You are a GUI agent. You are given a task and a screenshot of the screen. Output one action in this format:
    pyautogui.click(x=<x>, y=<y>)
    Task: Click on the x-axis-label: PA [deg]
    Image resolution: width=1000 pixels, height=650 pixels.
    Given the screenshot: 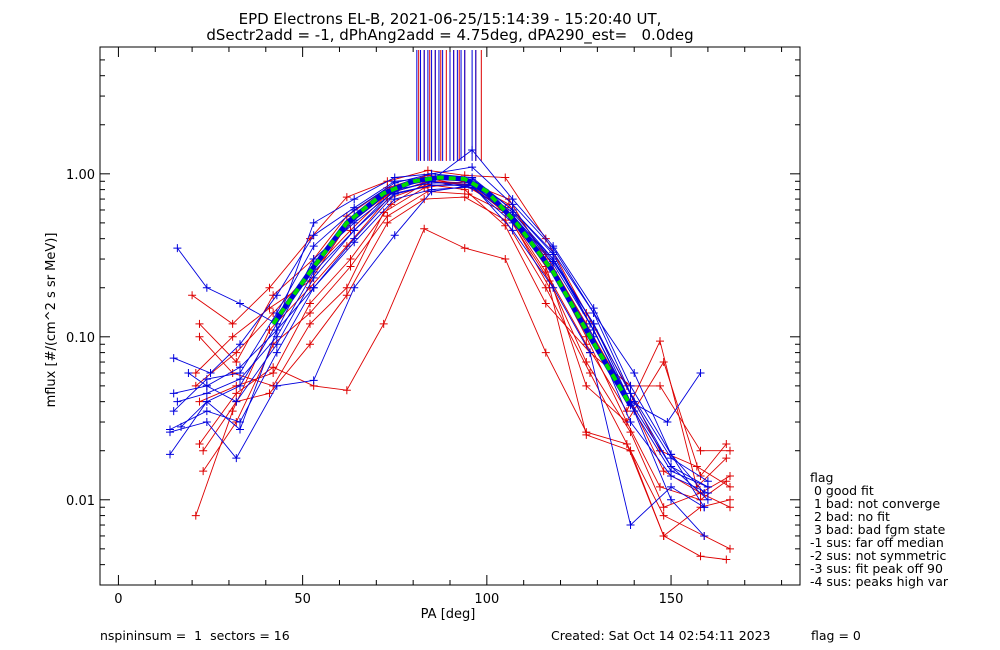 What is the action you would take?
    pyautogui.click(x=448, y=614)
    